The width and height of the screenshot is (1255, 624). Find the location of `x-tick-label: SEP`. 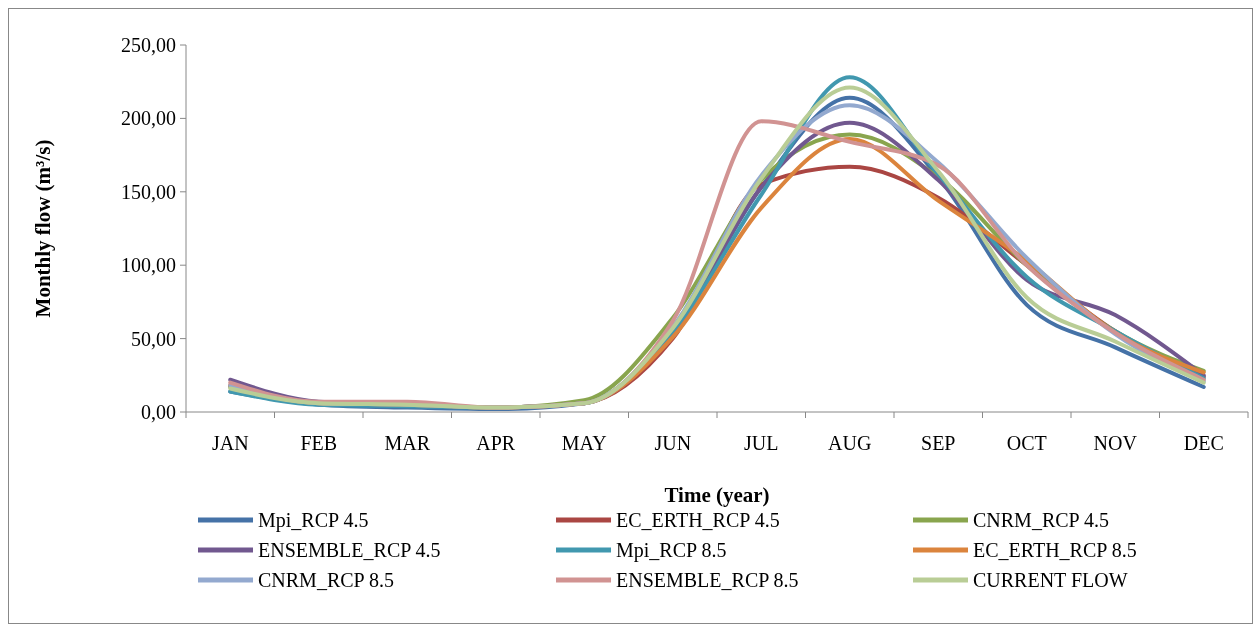

x-tick-label: SEP is located at coordinates (938, 443).